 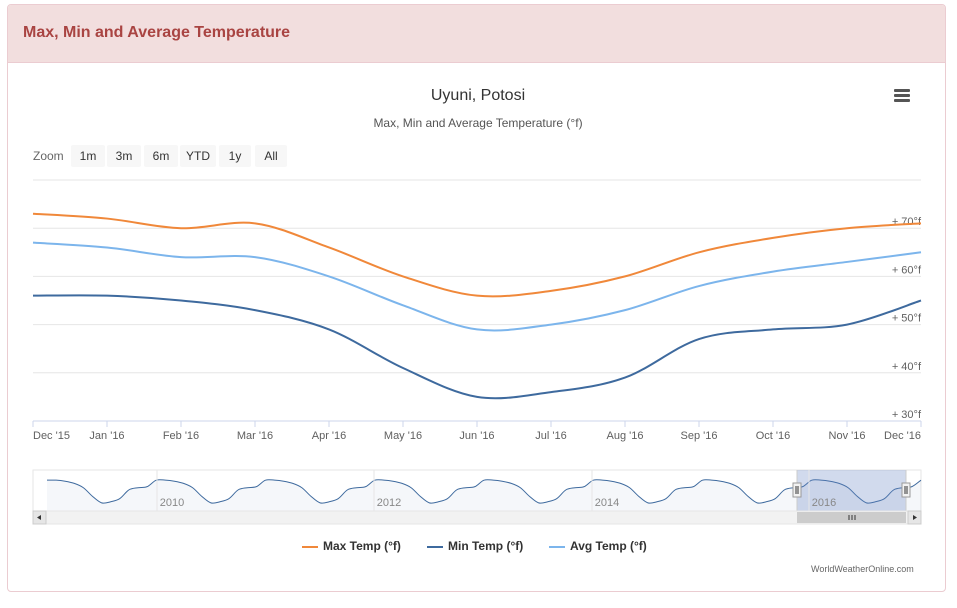 What do you see at coordinates (477, 517) in the screenshot?
I see `scrollbar-track` at bounding box center [477, 517].